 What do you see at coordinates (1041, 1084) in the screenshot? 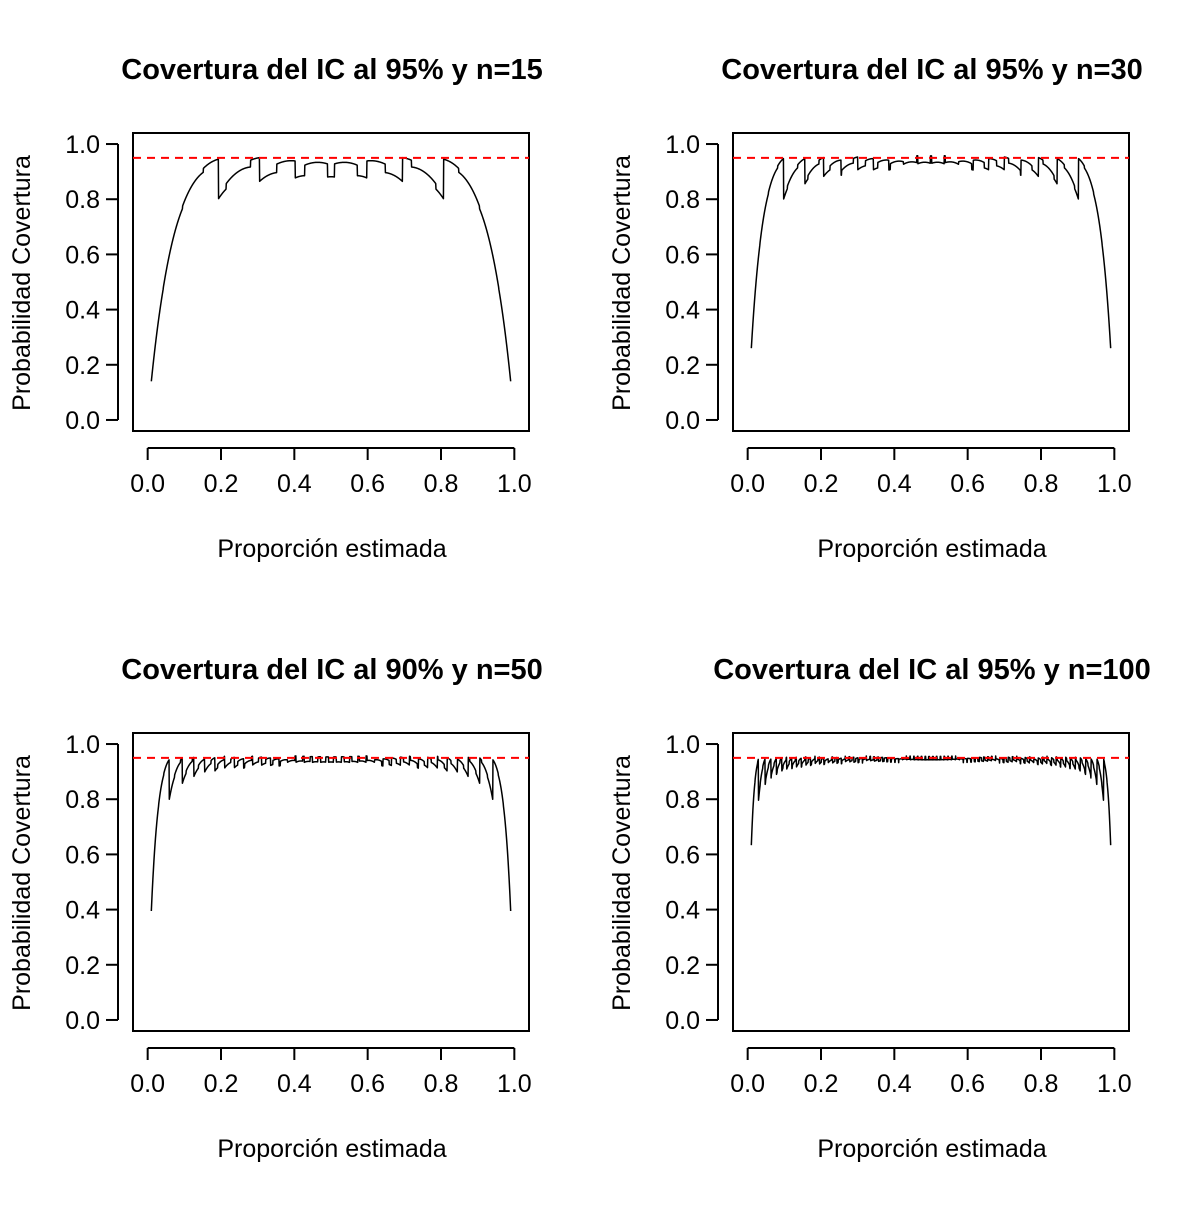
I see `panel-4-x-tick-label: 0.8` at bounding box center [1041, 1084].